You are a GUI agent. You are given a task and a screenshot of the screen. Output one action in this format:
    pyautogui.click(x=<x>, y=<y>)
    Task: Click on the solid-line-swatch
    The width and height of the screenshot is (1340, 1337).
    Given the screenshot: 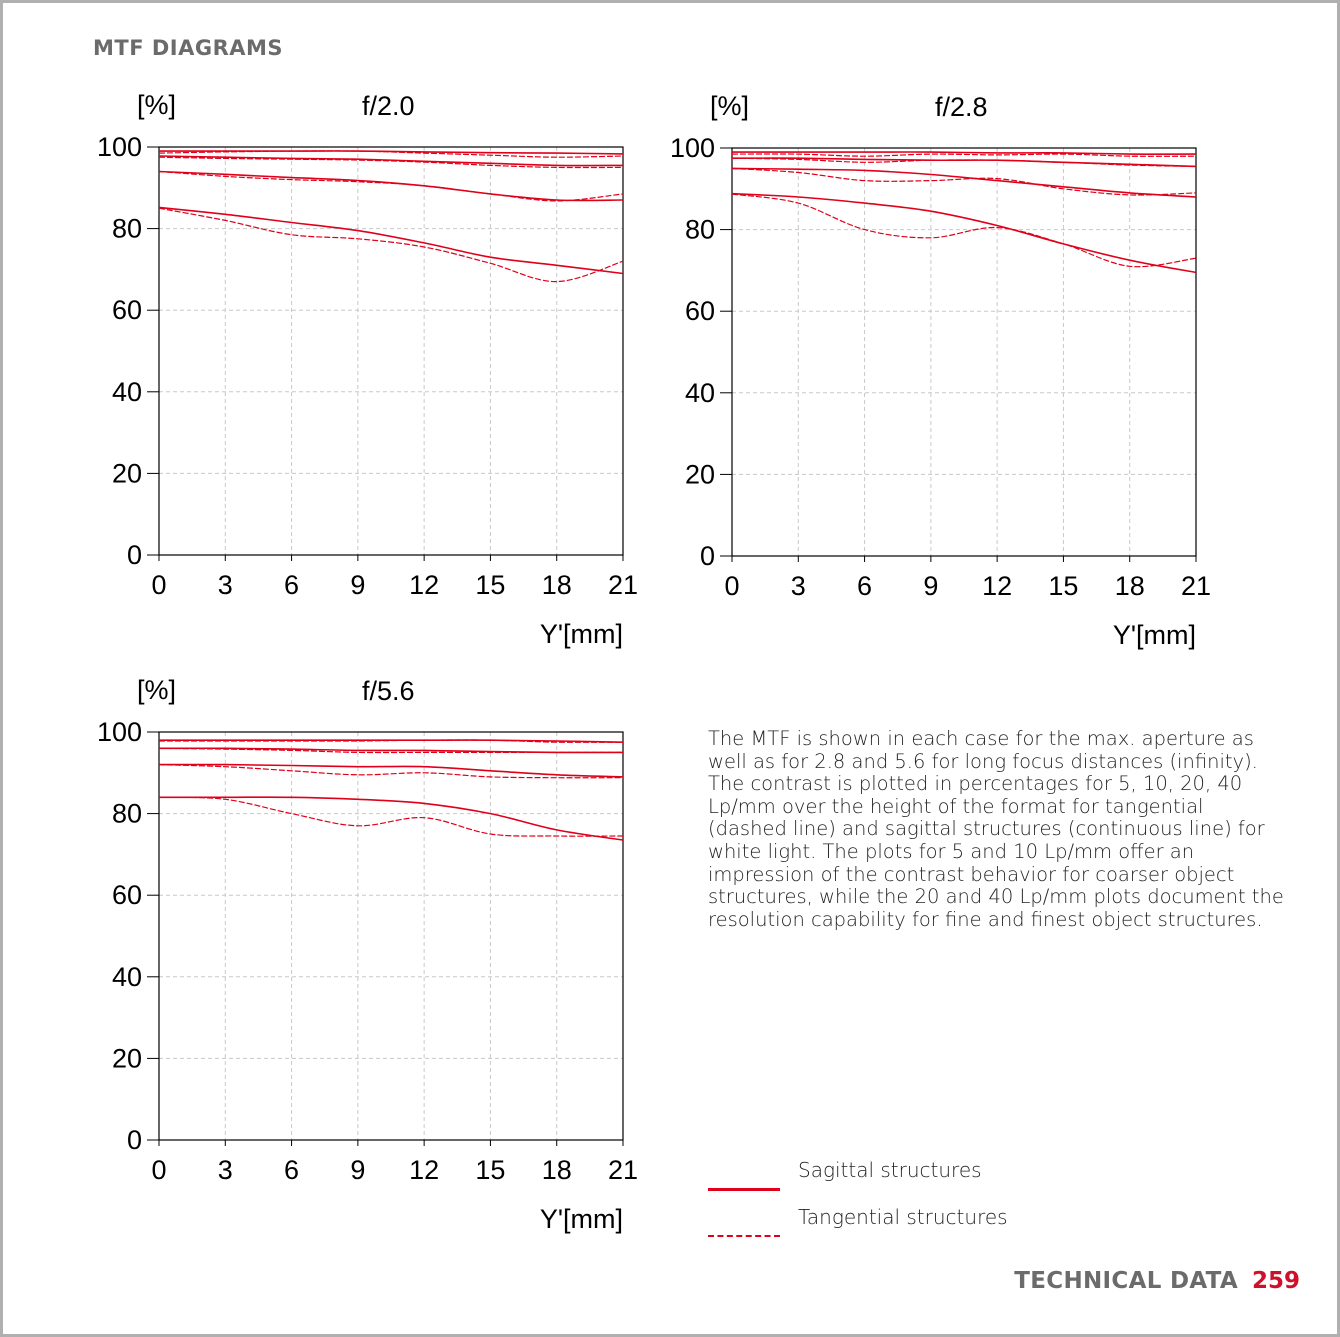 What is the action you would take?
    pyautogui.click(x=744, y=1189)
    